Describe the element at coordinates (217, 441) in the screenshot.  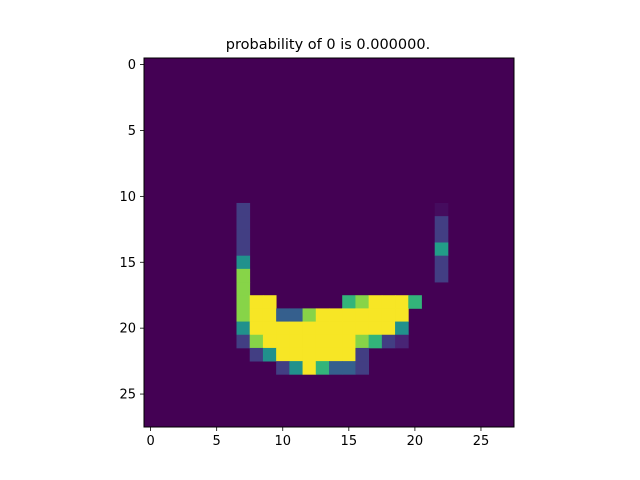
I see `x-tick-label: 5` at that location.